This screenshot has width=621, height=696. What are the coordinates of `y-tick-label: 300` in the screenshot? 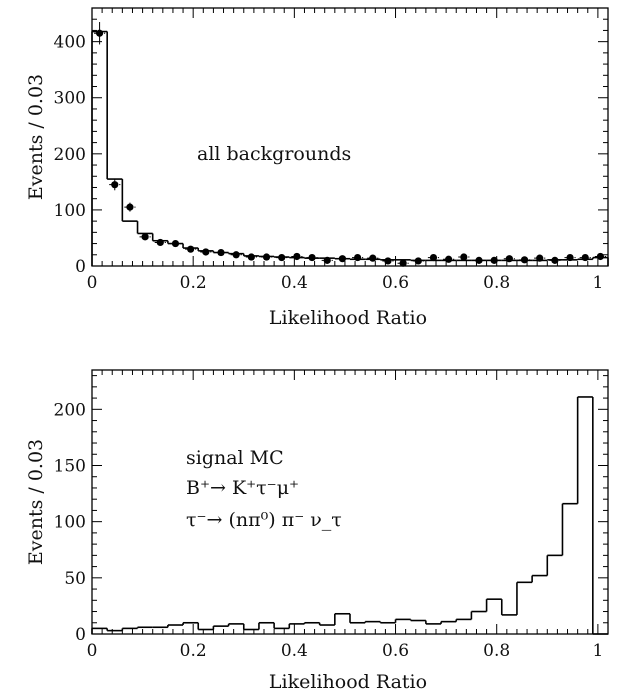 It's located at (70, 99).